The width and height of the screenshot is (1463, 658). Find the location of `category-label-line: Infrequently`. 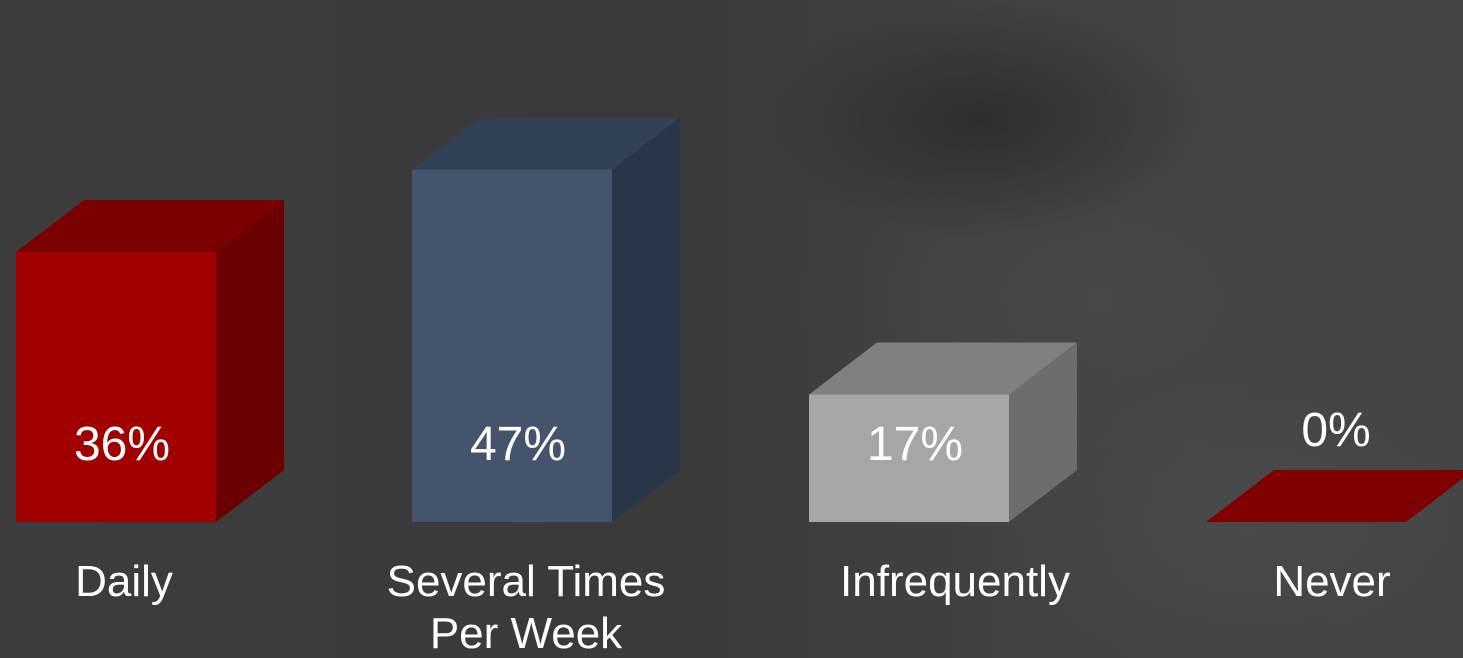

category-label-line: Infrequently is located at coordinates (955, 581).